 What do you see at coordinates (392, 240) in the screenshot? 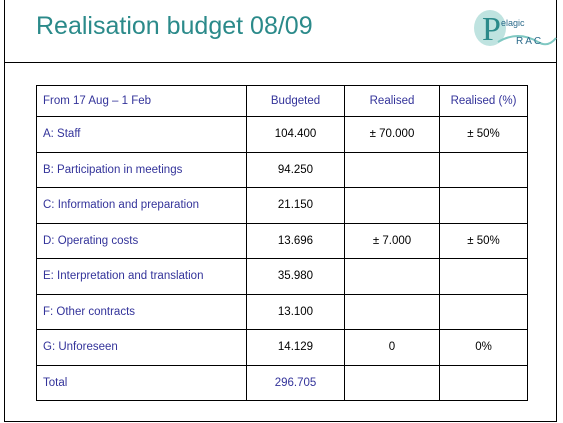
I see `table-cell: ± 7.000` at bounding box center [392, 240].